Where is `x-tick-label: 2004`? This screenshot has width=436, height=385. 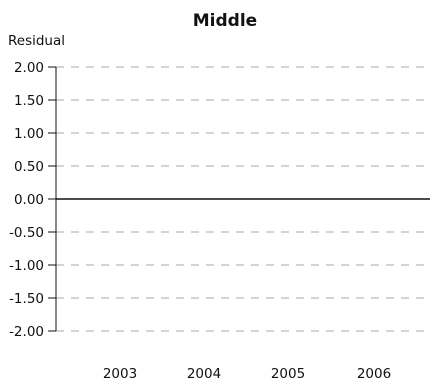 x-tick-label: 2004 is located at coordinates (204, 374).